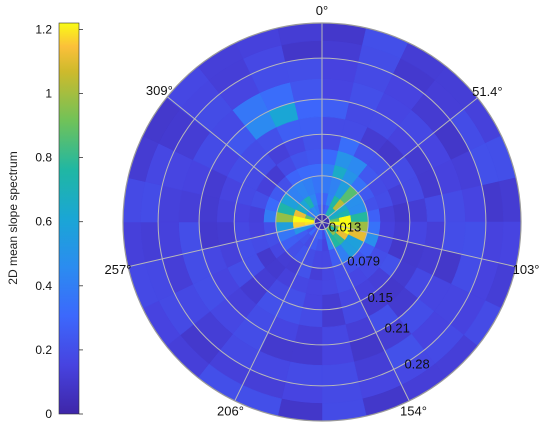  Describe the element at coordinates (322, 10) in the screenshot. I see `angle-tick-label: 0°` at that location.